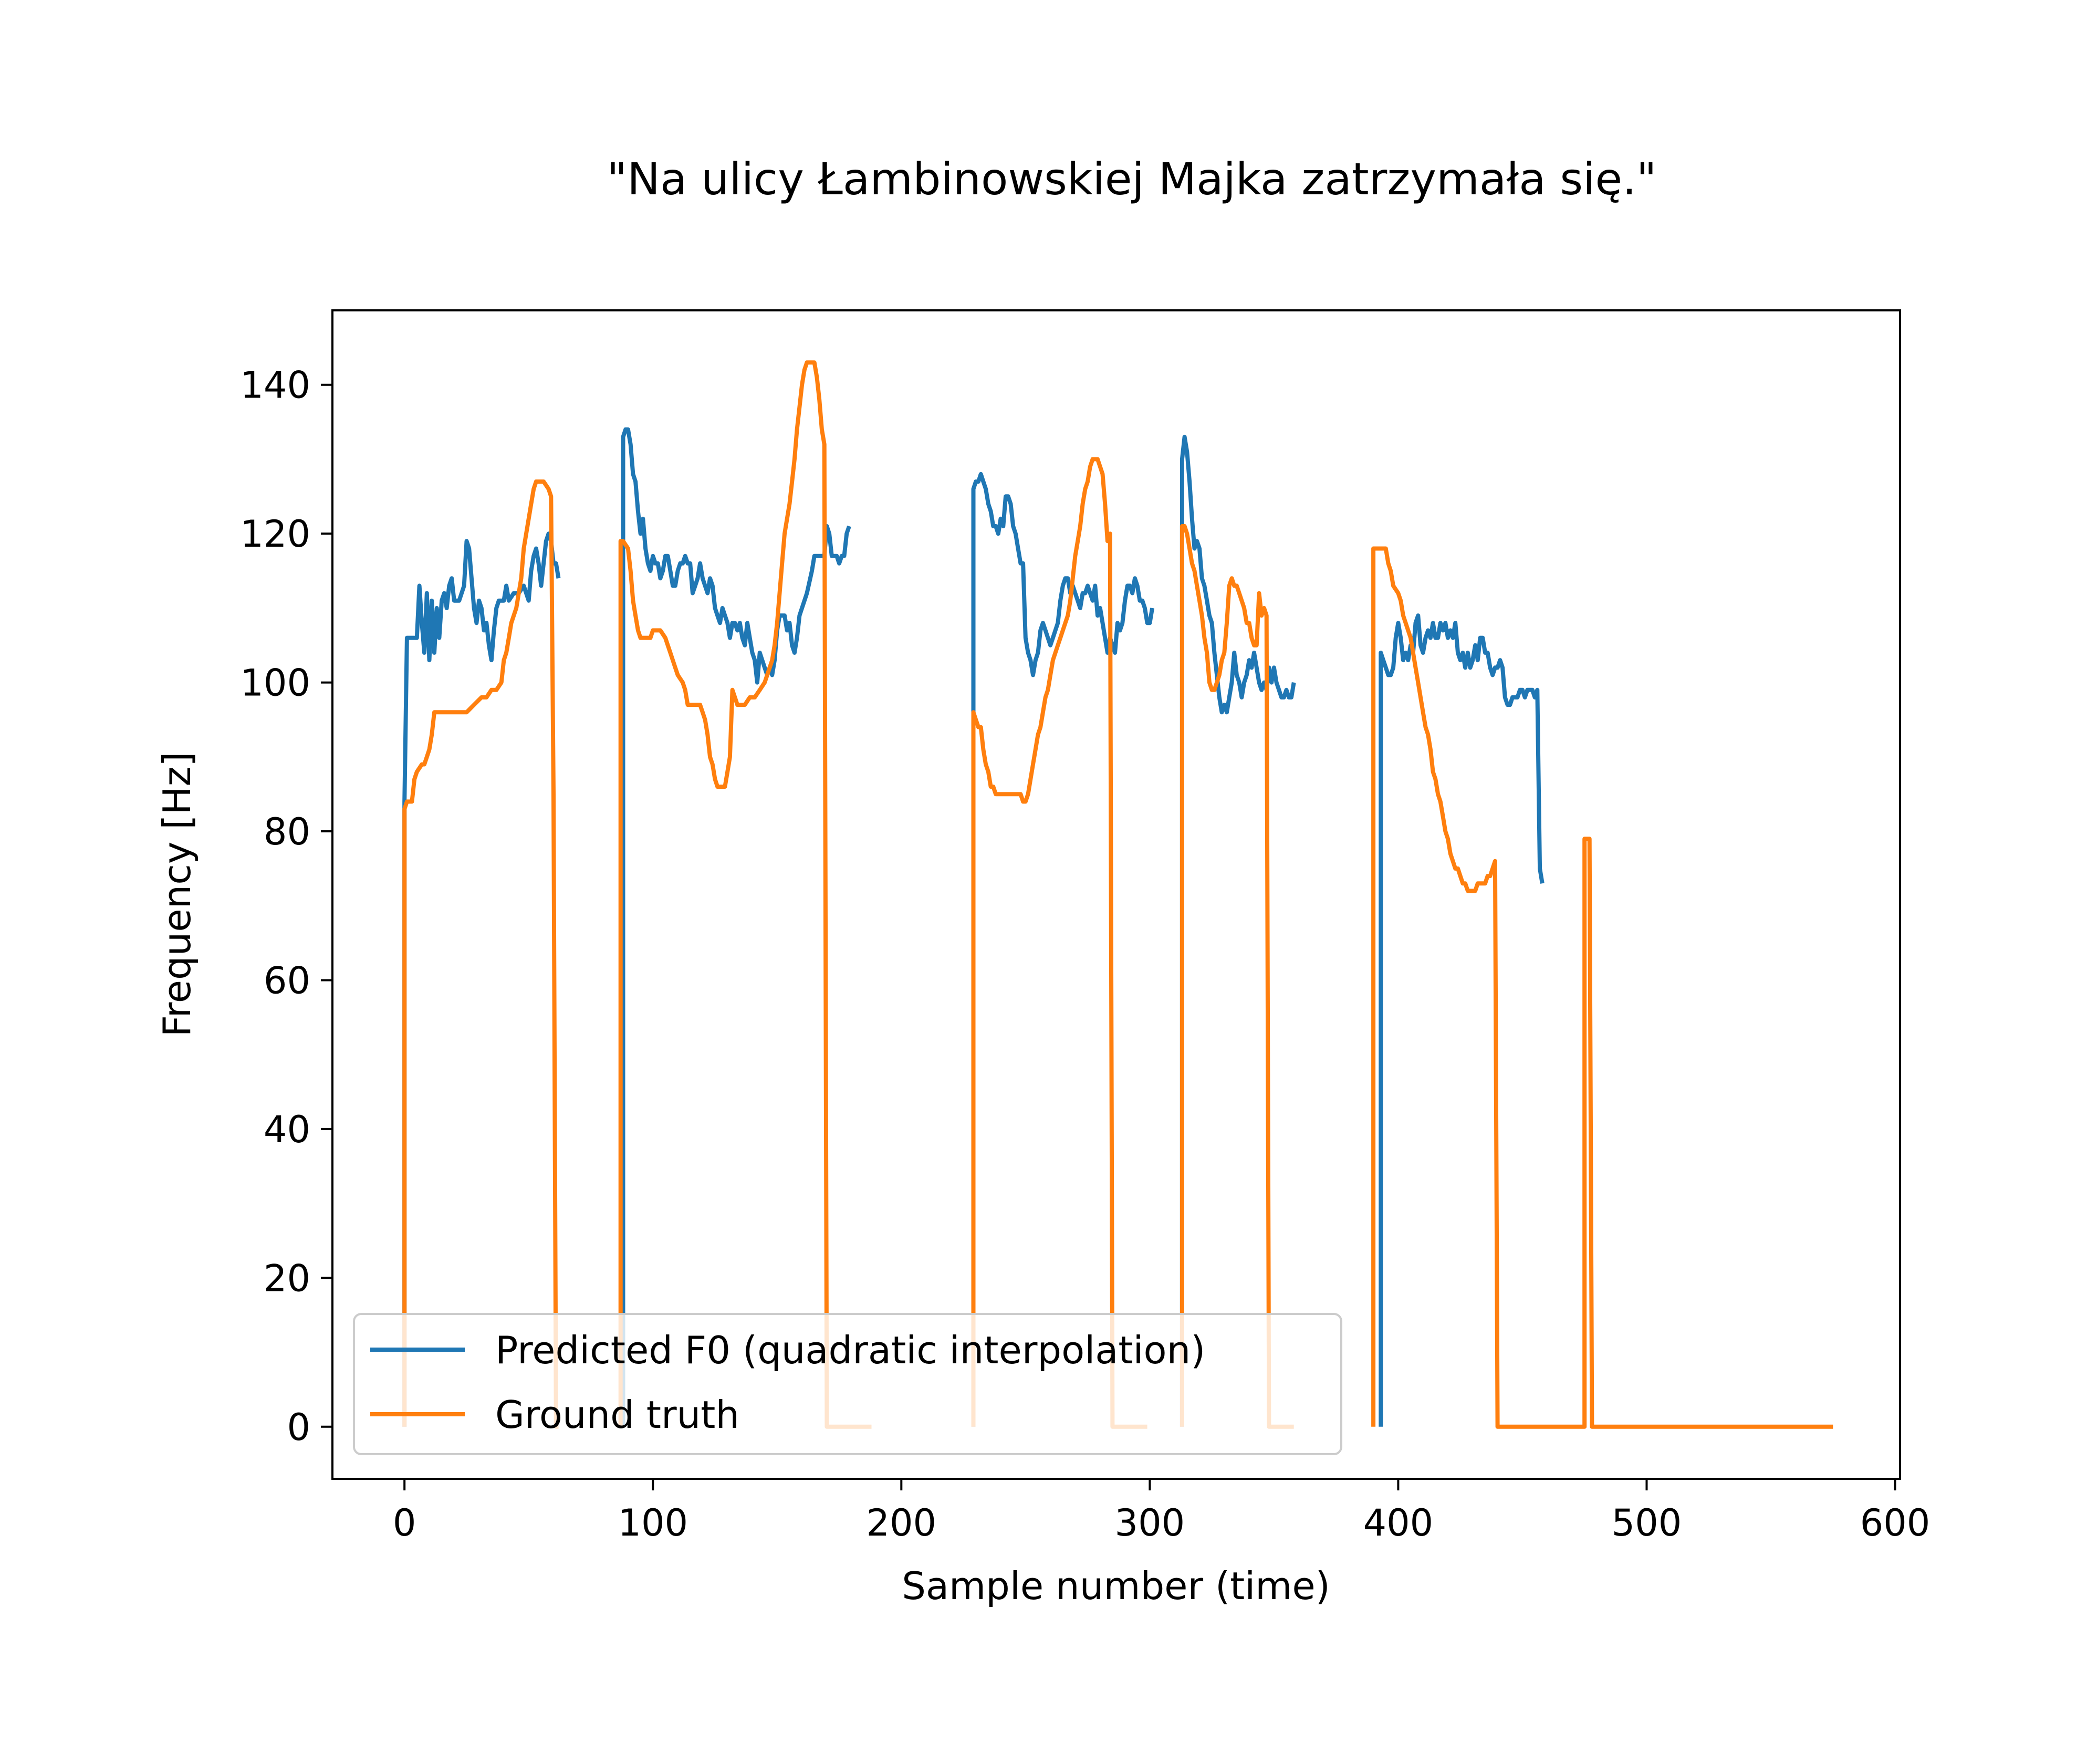 Image resolution: width=2087 pixels, height=1764 pixels. Describe the element at coordinates (405, 1522) in the screenshot. I see `x-tick-label: 0` at that location.